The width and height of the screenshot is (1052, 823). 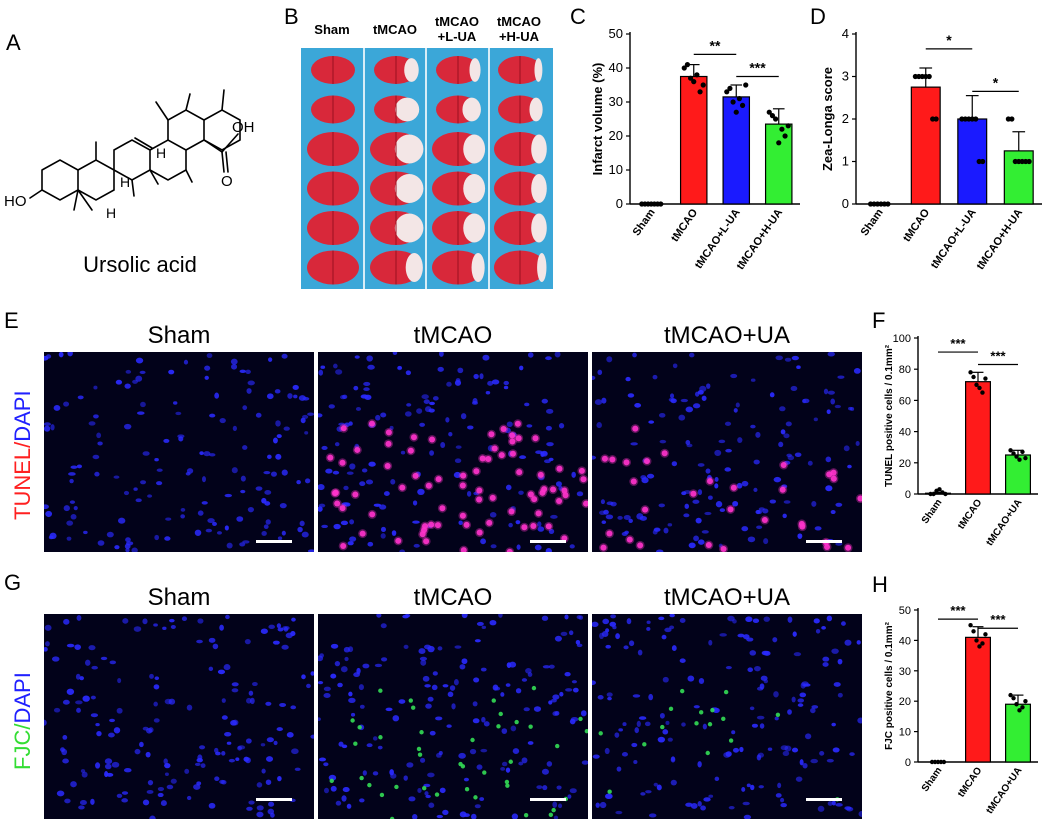 I want to click on h-label-1: H, so click(x=161, y=153).